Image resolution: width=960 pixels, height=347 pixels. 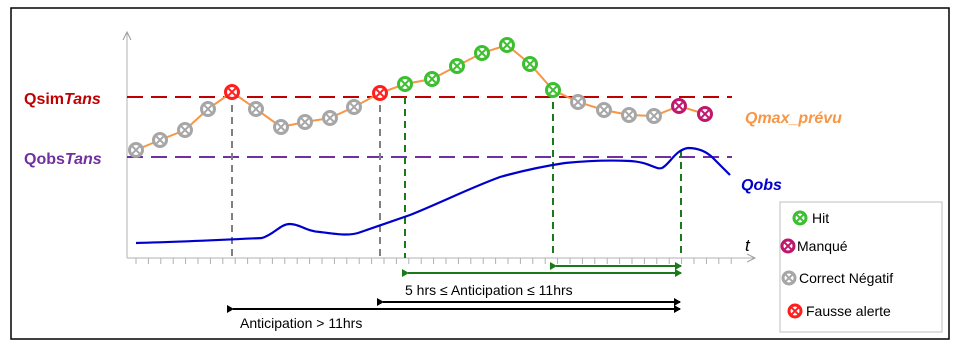 I want to click on qobs-tans-label: QobsTans, so click(x=63, y=159).